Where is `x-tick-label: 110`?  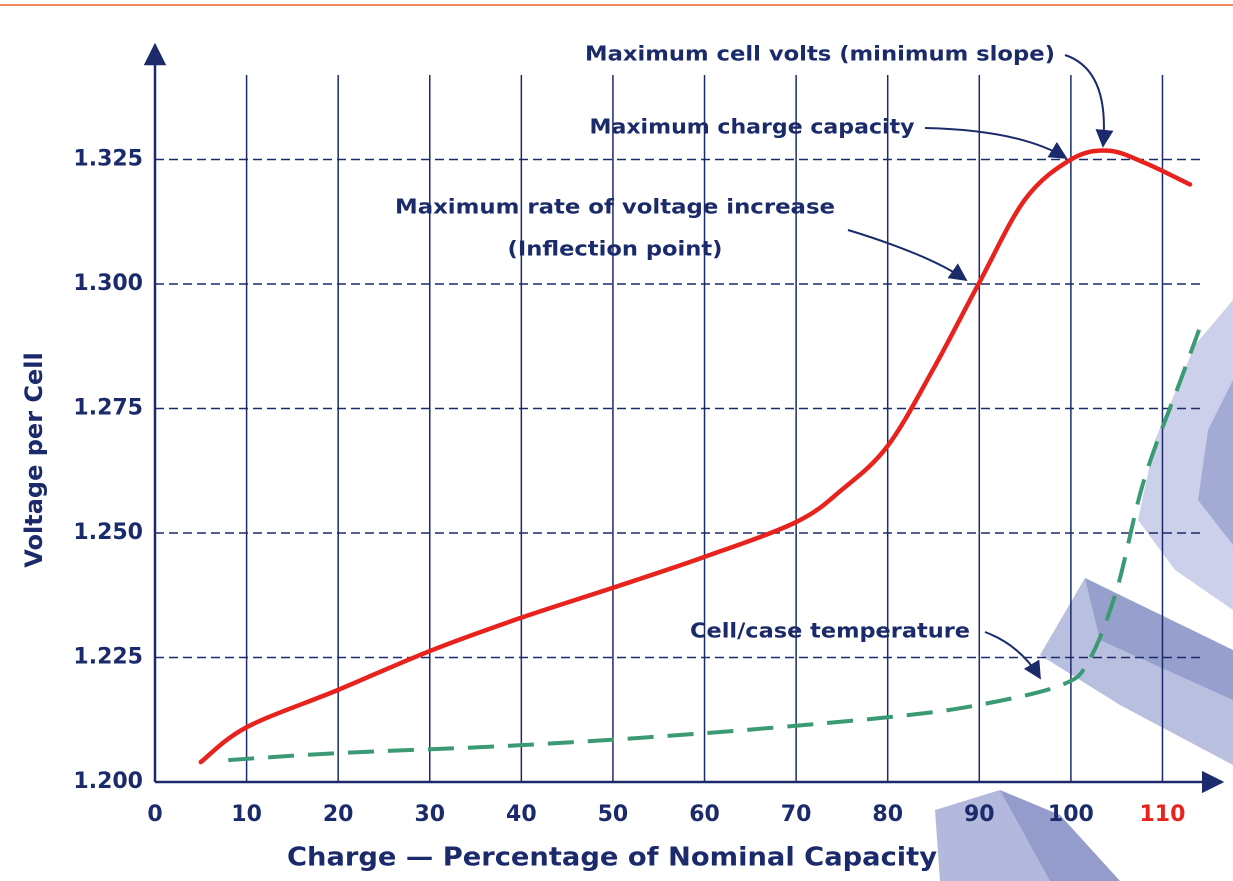
x-tick-label: 110 is located at coordinates (1162, 814).